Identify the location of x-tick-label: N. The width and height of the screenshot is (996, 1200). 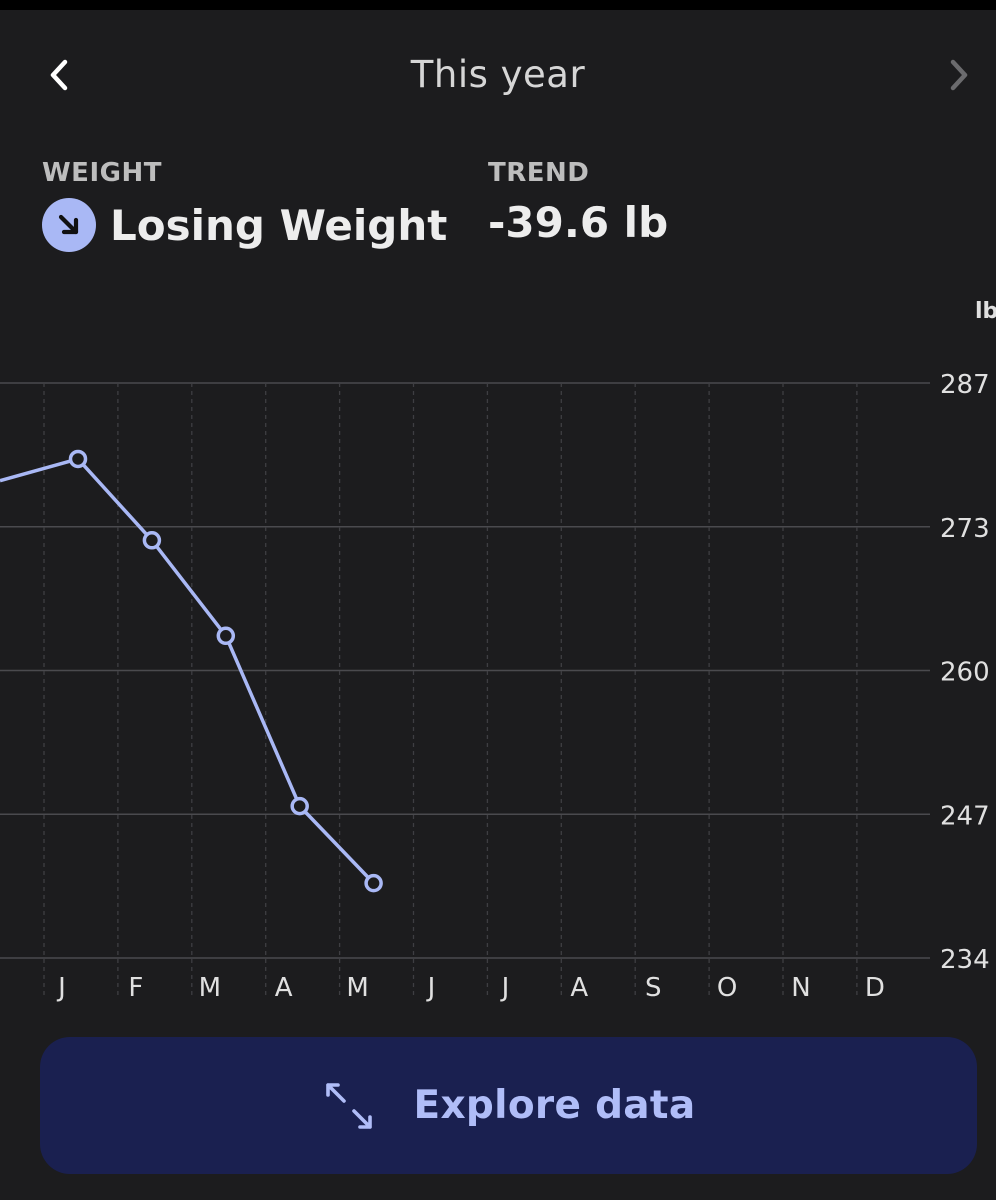
(800, 988).